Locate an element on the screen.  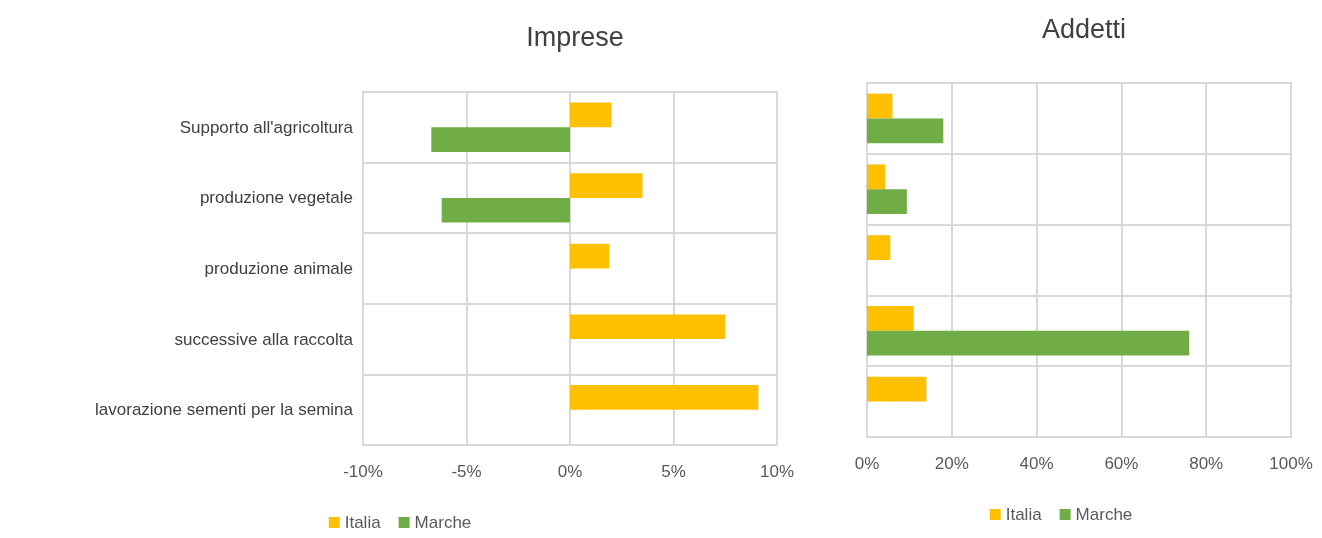
chart-title: Imprese is located at coordinates (575, 36).